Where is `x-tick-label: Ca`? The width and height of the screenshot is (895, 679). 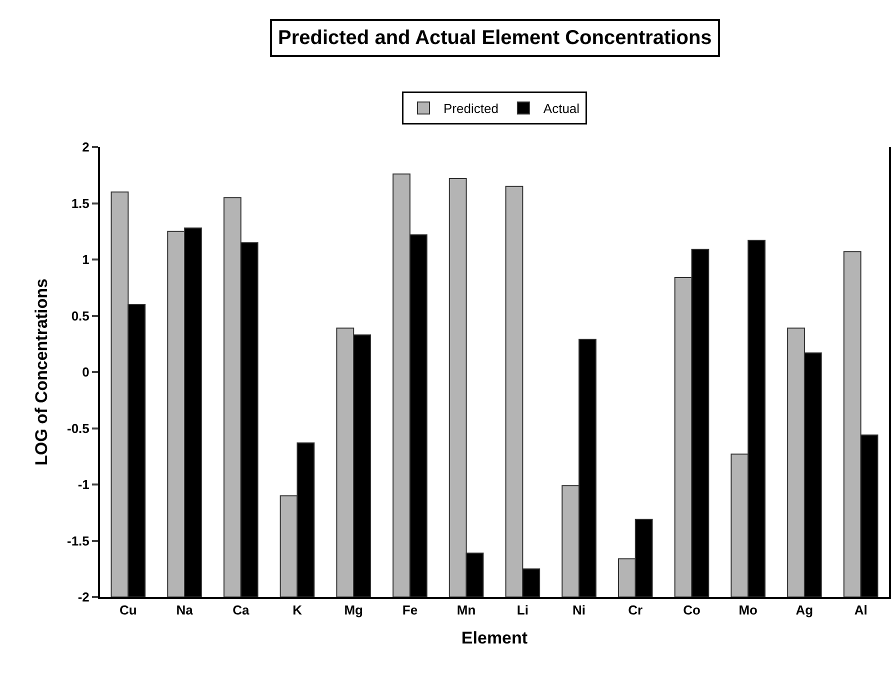 x-tick-label: Ca is located at coordinates (241, 610).